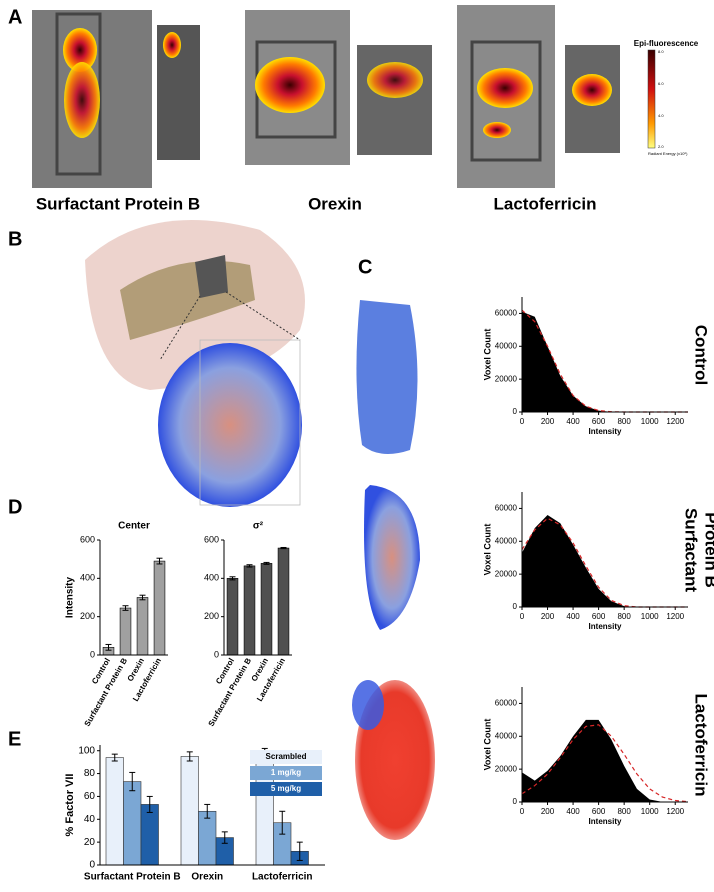  I want to click on row-label: Protein B, so click(708, 550).